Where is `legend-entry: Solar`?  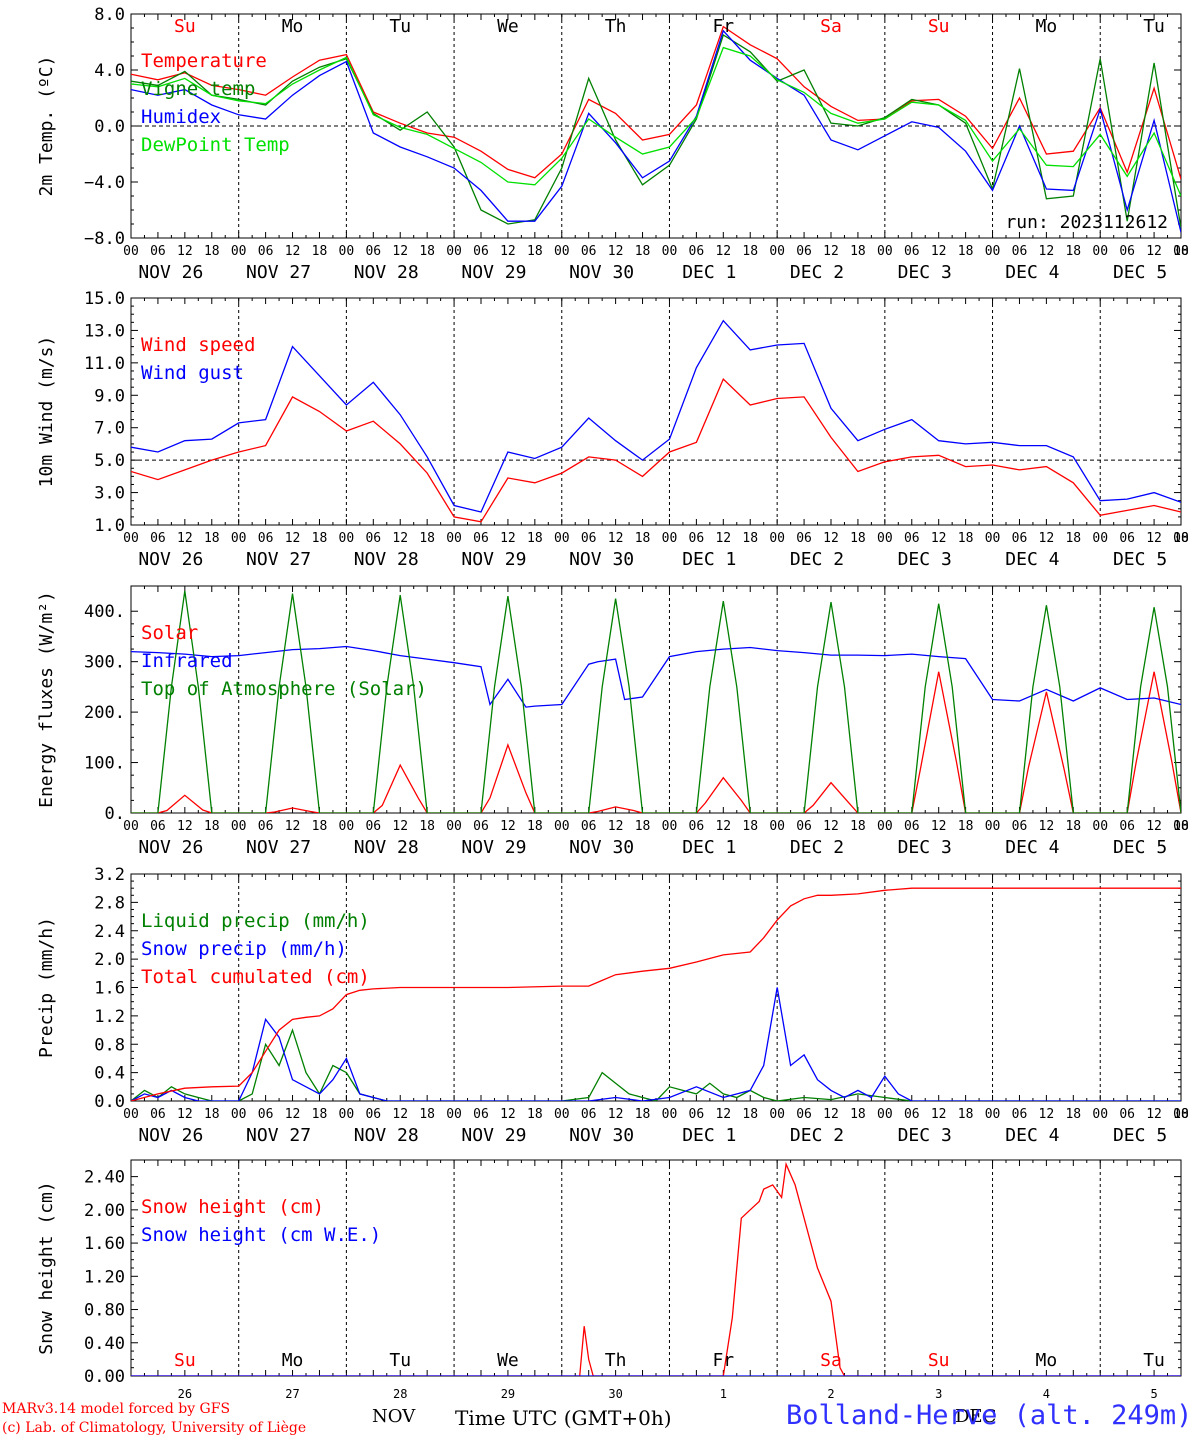
legend-entry: Solar is located at coordinates (169, 633).